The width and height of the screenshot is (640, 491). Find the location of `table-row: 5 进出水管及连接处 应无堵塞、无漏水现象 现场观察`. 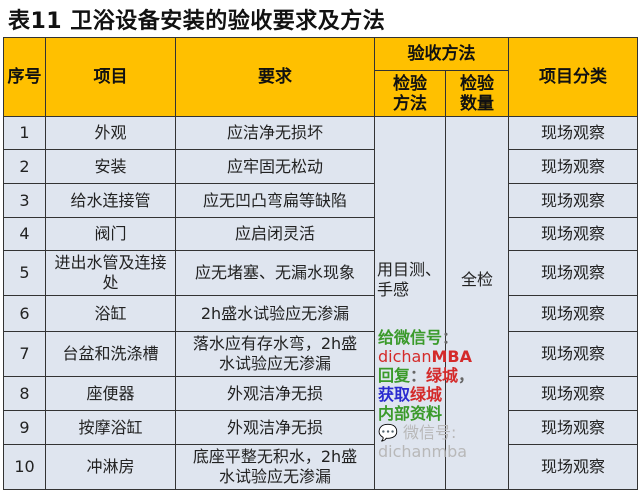

table-row: 5 进出水管及连接处 应无堵塞、无漏水现象 现场观察 is located at coordinates (320, 273).